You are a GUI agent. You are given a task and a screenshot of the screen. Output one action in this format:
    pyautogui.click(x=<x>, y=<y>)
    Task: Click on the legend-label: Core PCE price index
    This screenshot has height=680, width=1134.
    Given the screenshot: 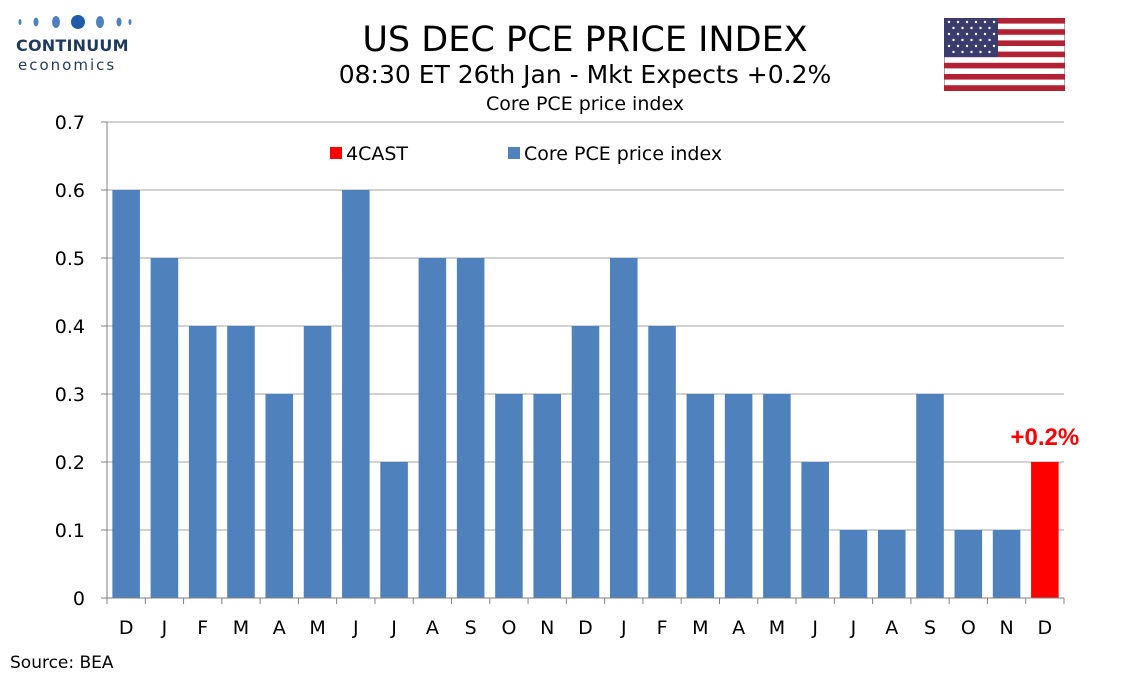 What is the action you would take?
    pyautogui.click(x=623, y=154)
    